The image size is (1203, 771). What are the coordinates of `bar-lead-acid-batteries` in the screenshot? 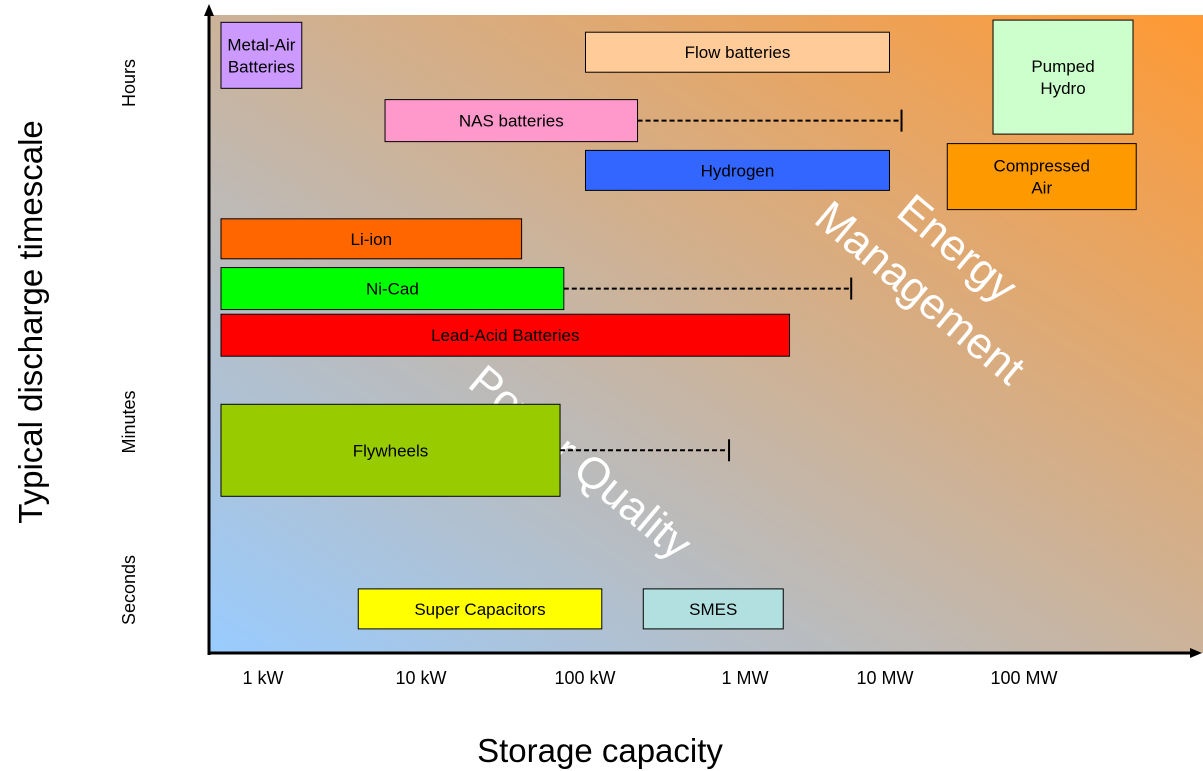 It's located at (505, 335).